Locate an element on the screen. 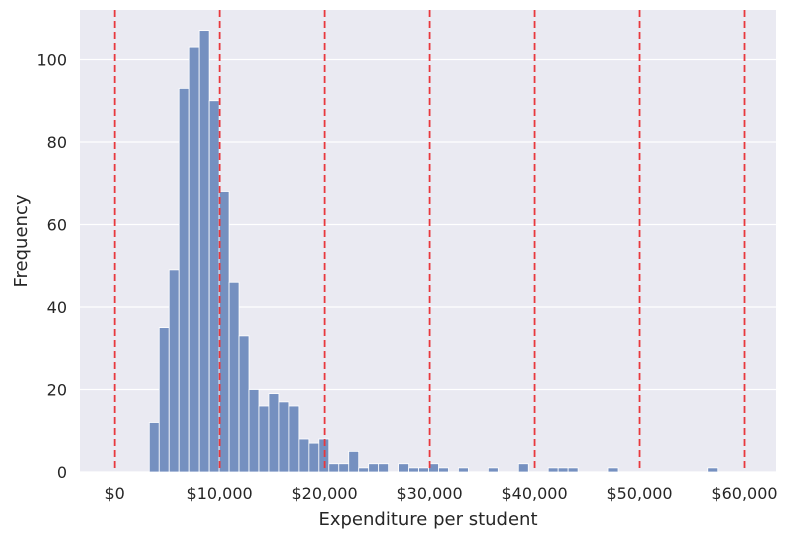  x-tick-label: $40,000 is located at coordinates (534, 493).